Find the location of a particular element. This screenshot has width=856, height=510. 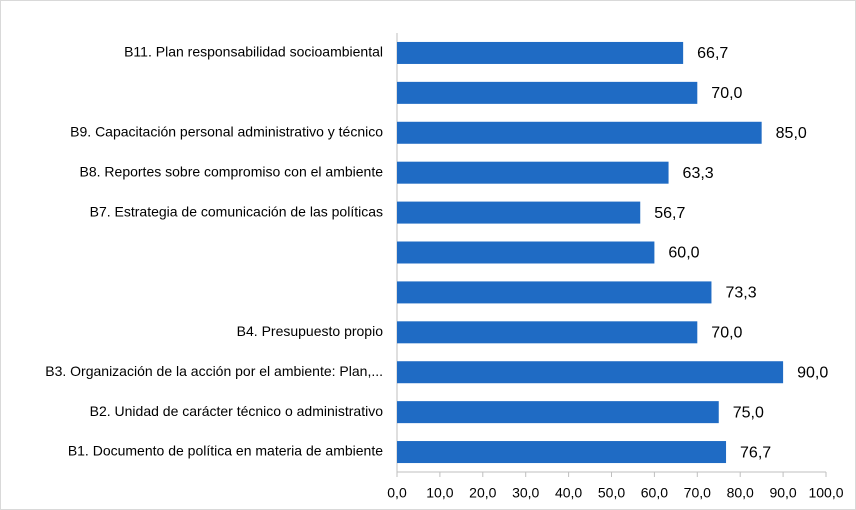

category-label: B11. Plan responsabilidad socioambiental is located at coordinates (253, 52).